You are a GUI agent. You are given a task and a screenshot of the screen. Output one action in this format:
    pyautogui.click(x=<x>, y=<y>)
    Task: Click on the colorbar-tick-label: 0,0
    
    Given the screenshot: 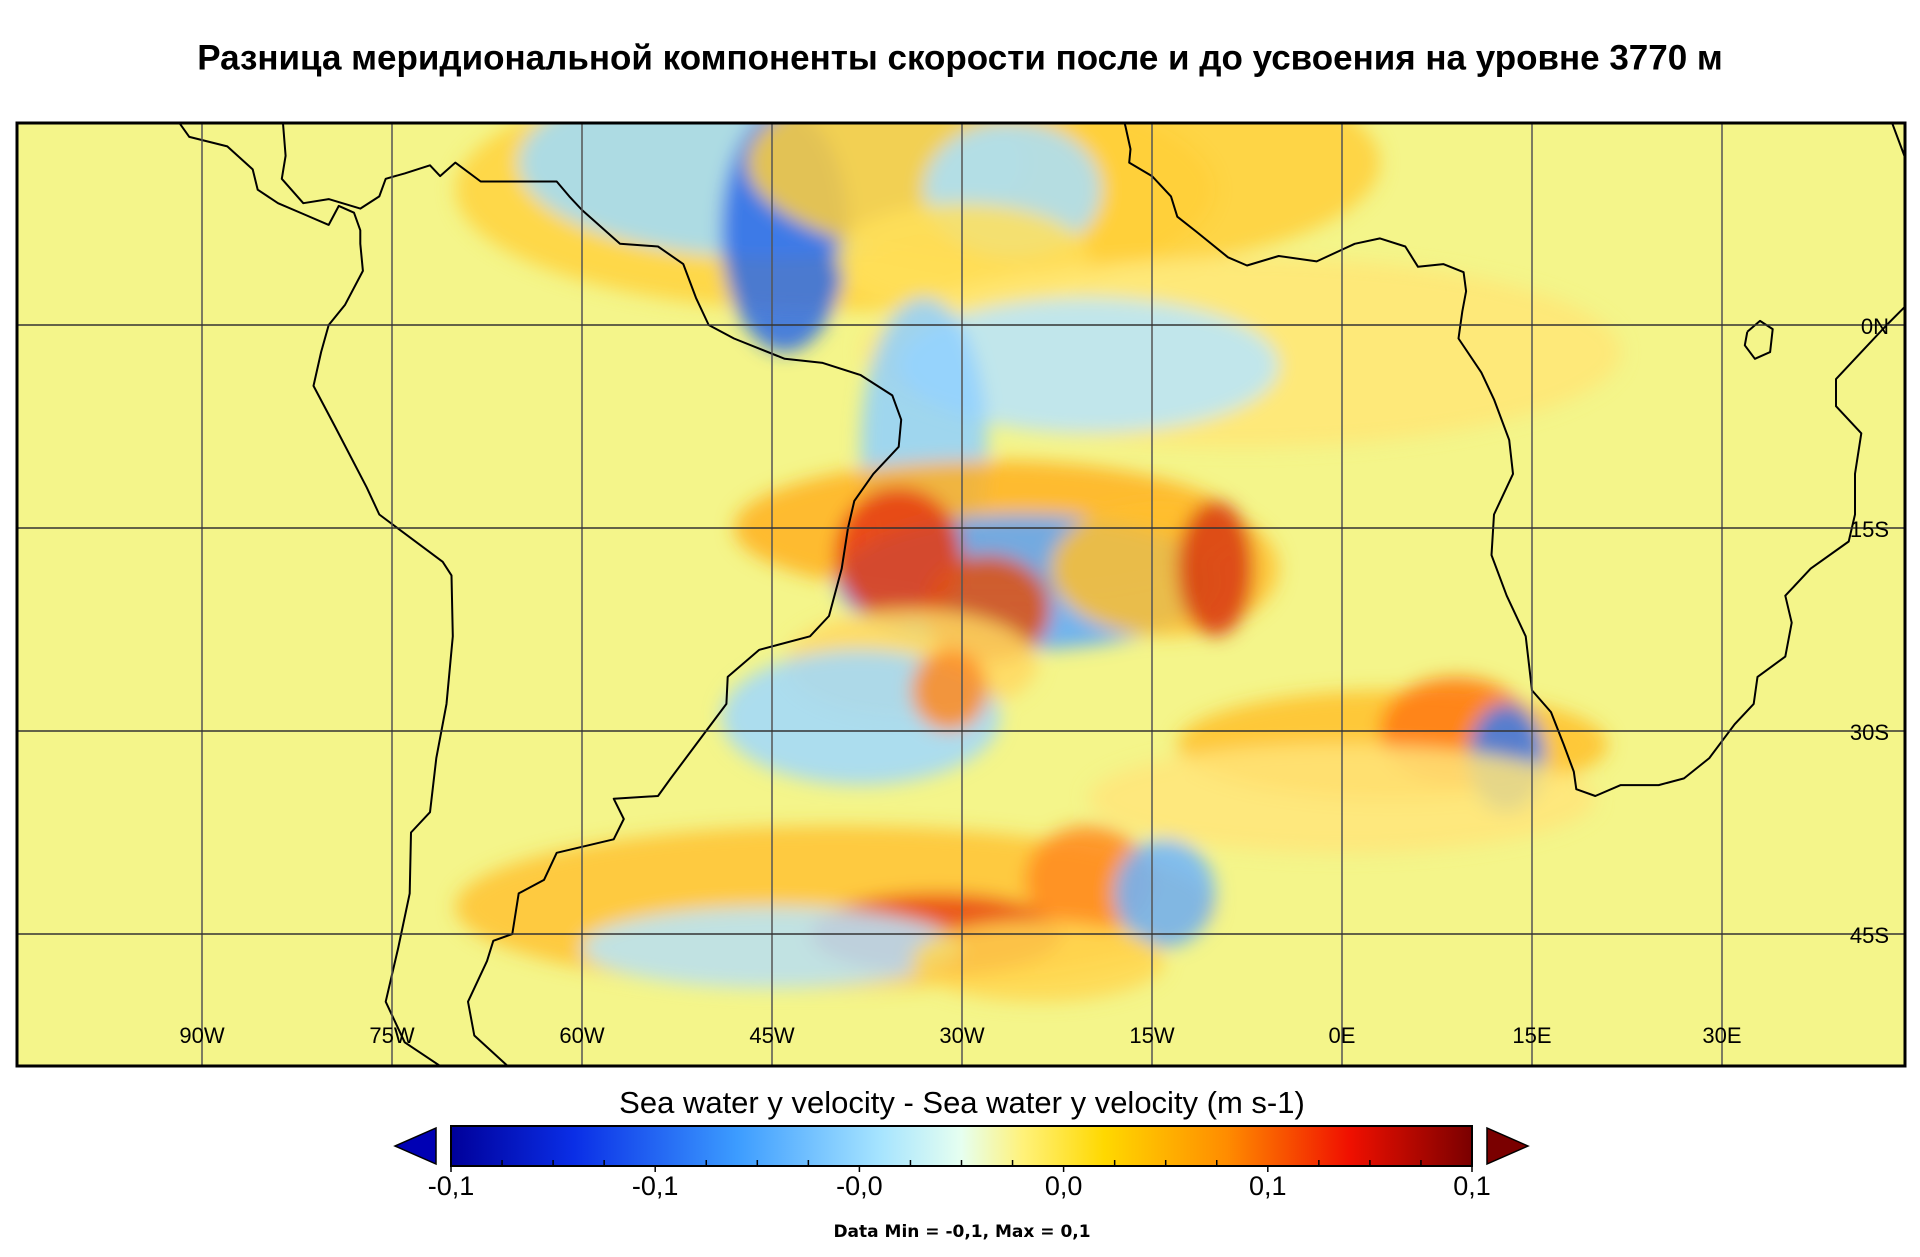 What is the action you would take?
    pyautogui.click(x=1064, y=1186)
    